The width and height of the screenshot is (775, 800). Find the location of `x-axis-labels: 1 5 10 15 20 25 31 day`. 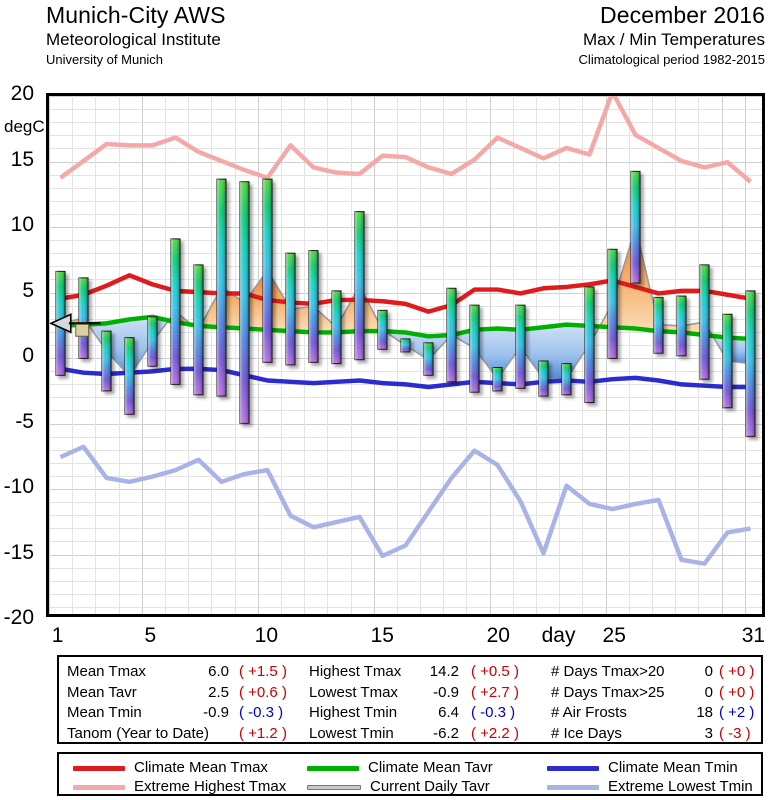

x-axis-labels: 1 5 10 15 20 25 31 day is located at coordinates (405, 639).